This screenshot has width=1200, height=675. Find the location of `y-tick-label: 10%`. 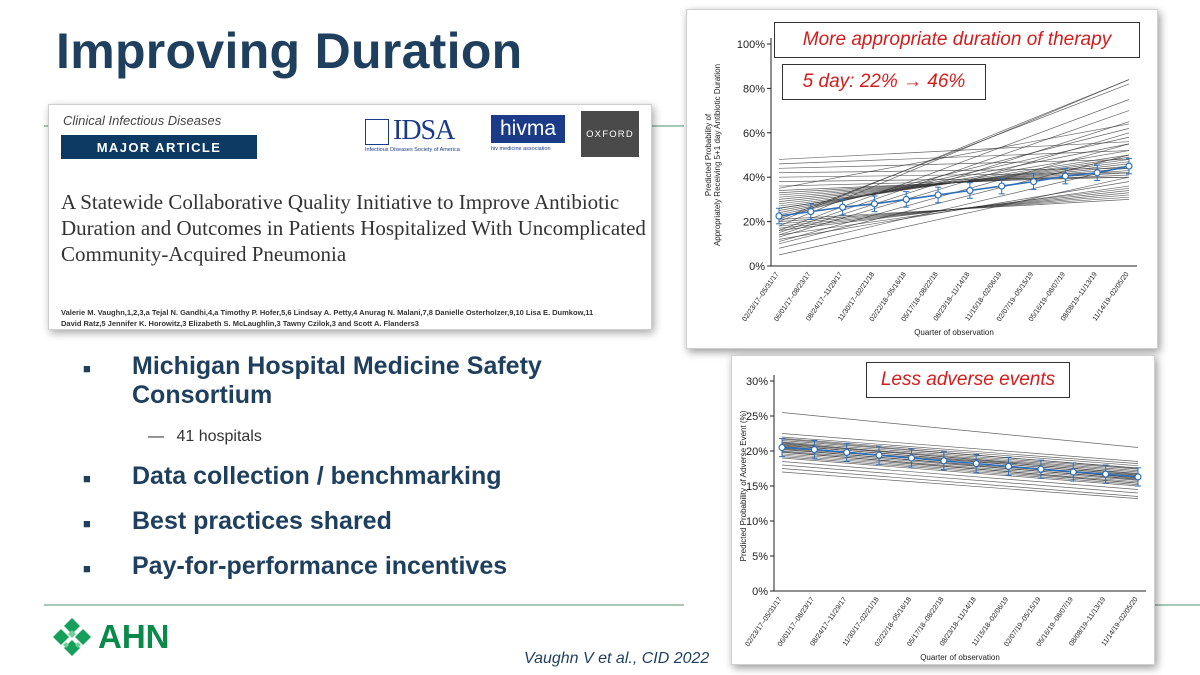

y-tick-label: 10% is located at coordinates (757, 522).